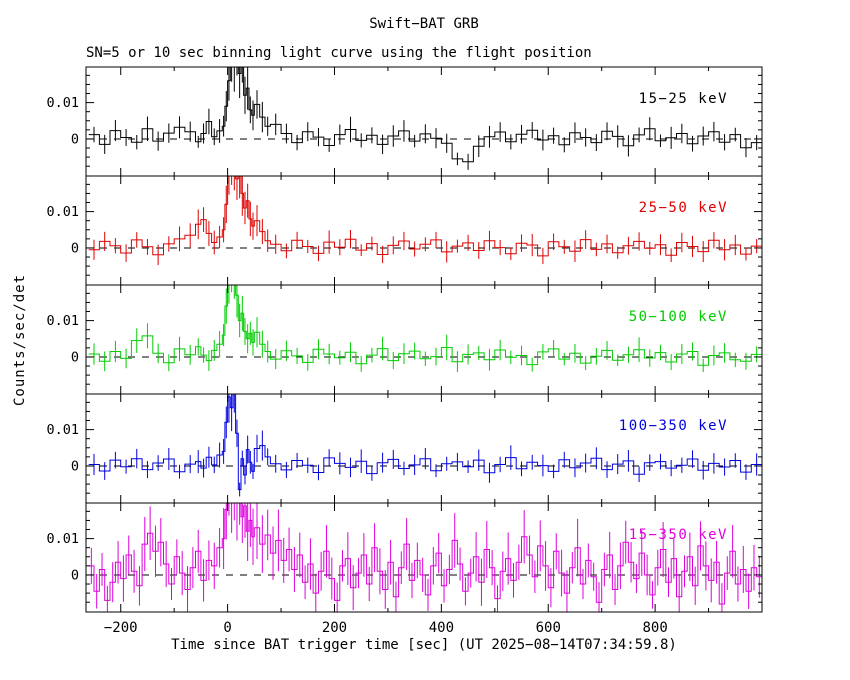 The width and height of the screenshot is (850, 680). I want to click on y-axis-label: Counts/sec/det, so click(20, 340).